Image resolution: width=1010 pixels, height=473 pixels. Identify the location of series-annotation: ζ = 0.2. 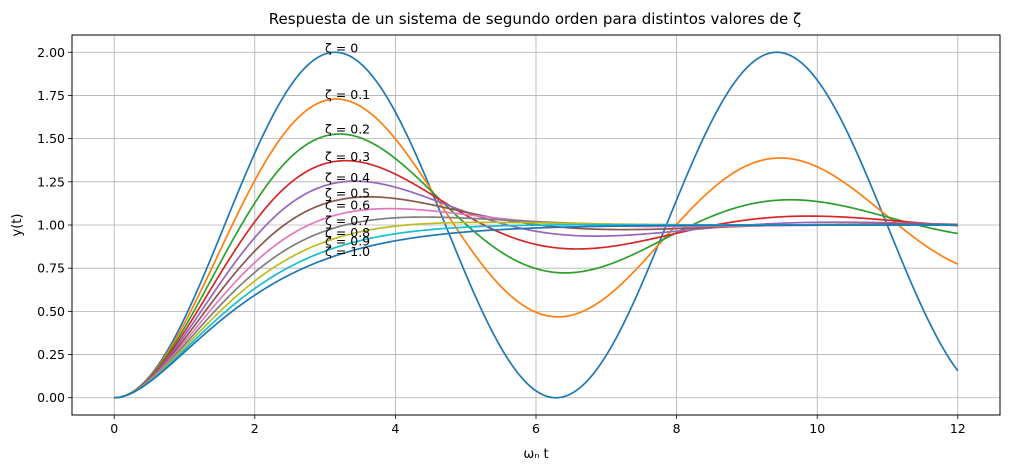
(347, 128).